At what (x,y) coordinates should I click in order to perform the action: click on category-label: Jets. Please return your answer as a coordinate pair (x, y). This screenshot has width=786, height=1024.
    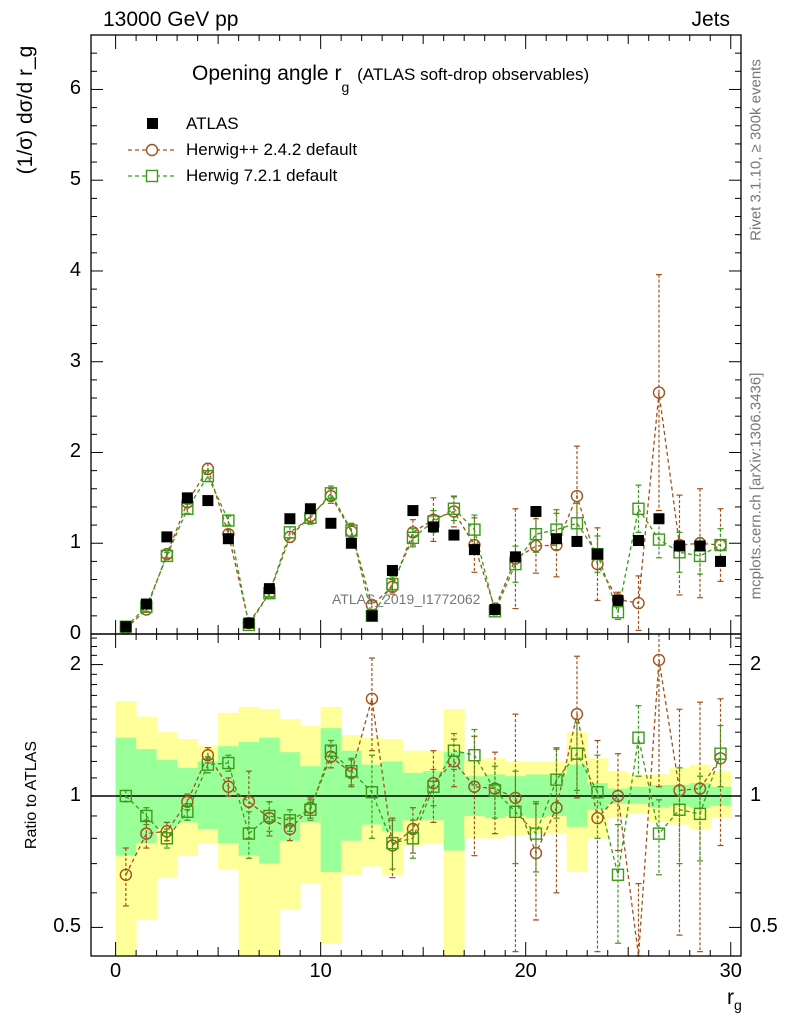
    Looking at the image, I should click on (710, 19).